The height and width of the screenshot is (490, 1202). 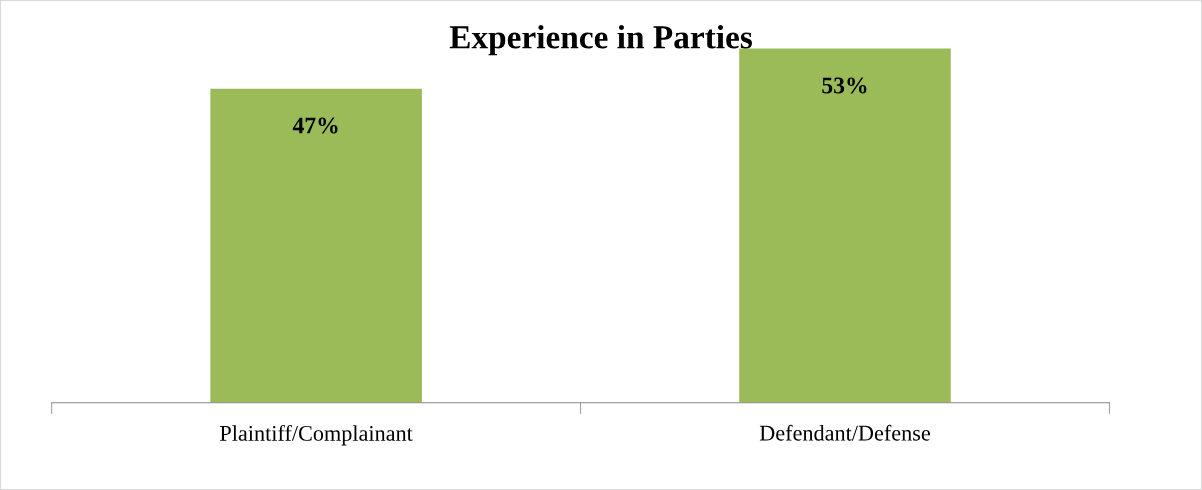 What do you see at coordinates (315, 125) in the screenshot?
I see `data-label: 47%` at bounding box center [315, 125].